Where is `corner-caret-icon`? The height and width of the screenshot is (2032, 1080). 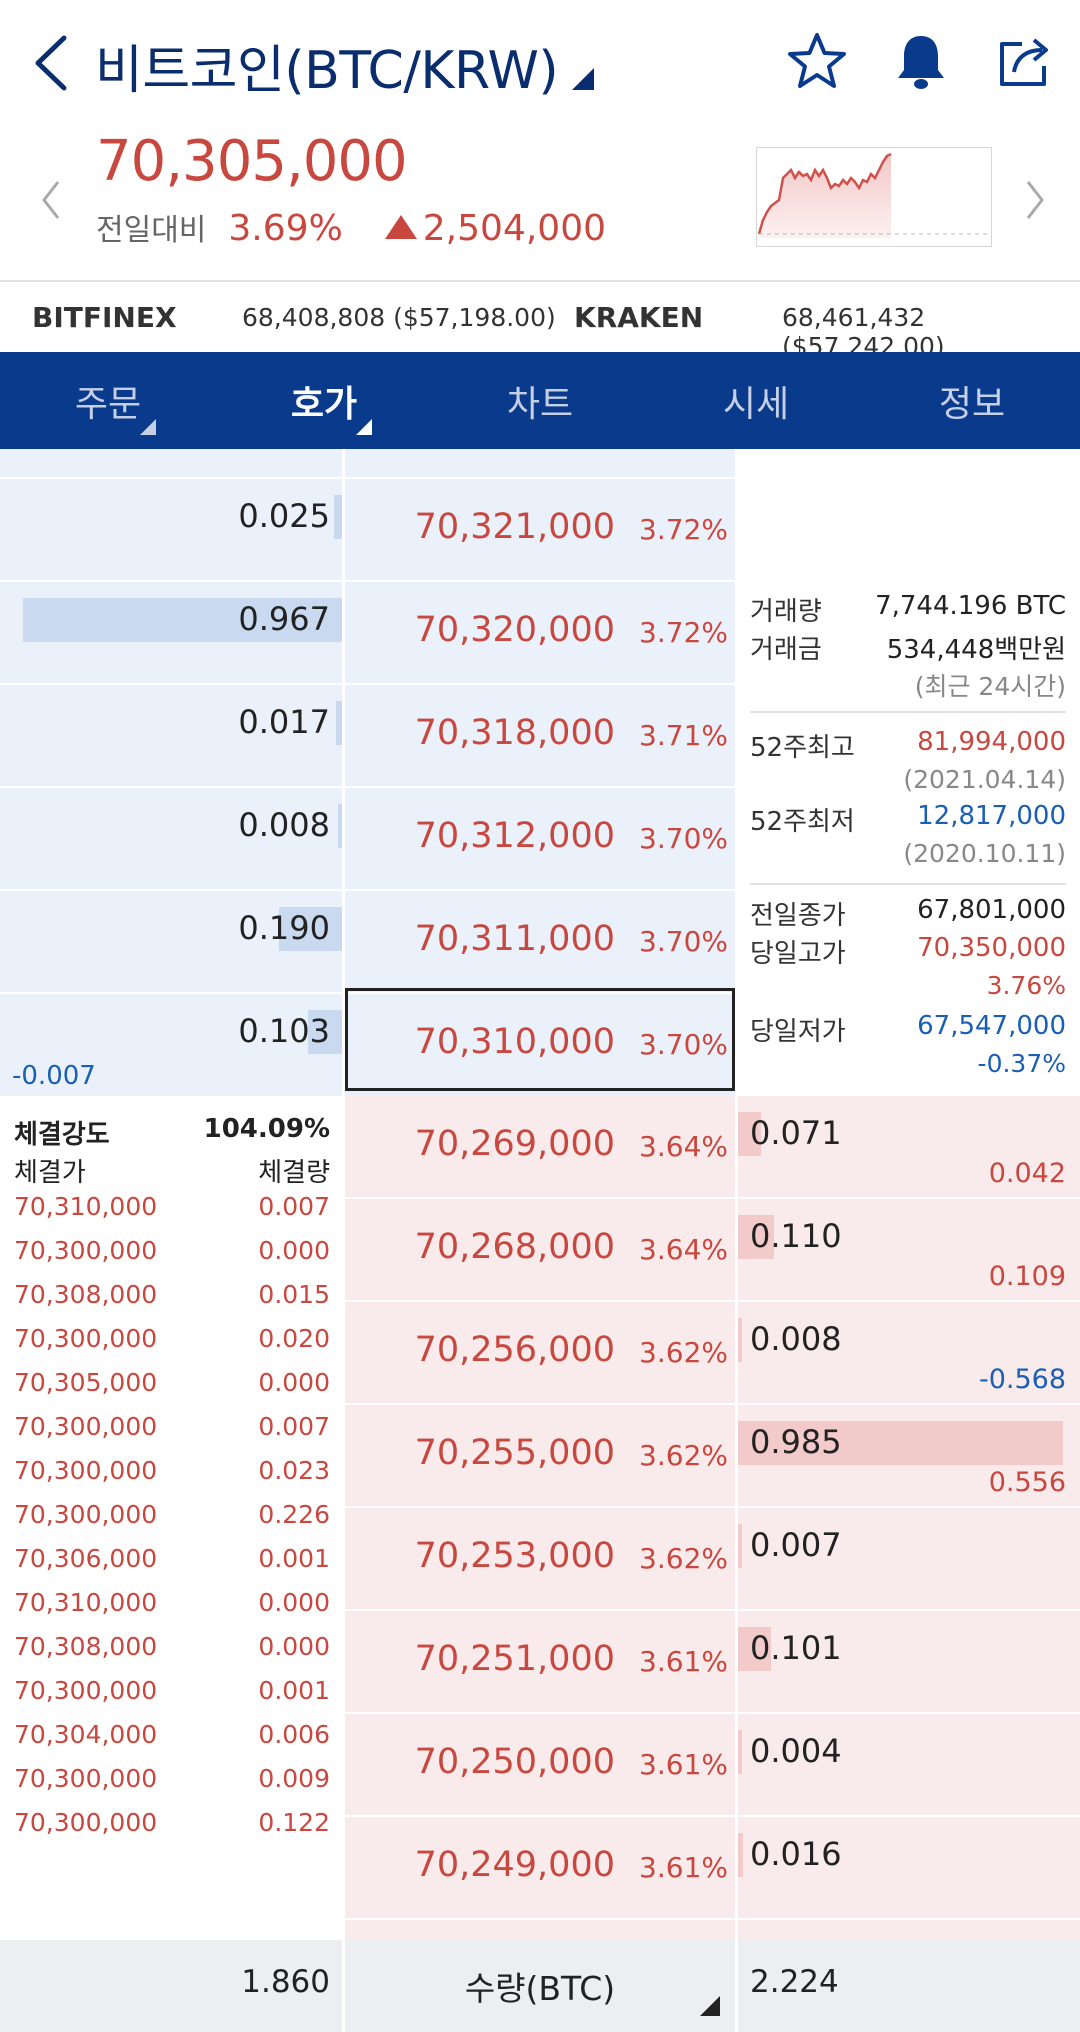 corner-caret-icon is located at coordinates (148, 427).